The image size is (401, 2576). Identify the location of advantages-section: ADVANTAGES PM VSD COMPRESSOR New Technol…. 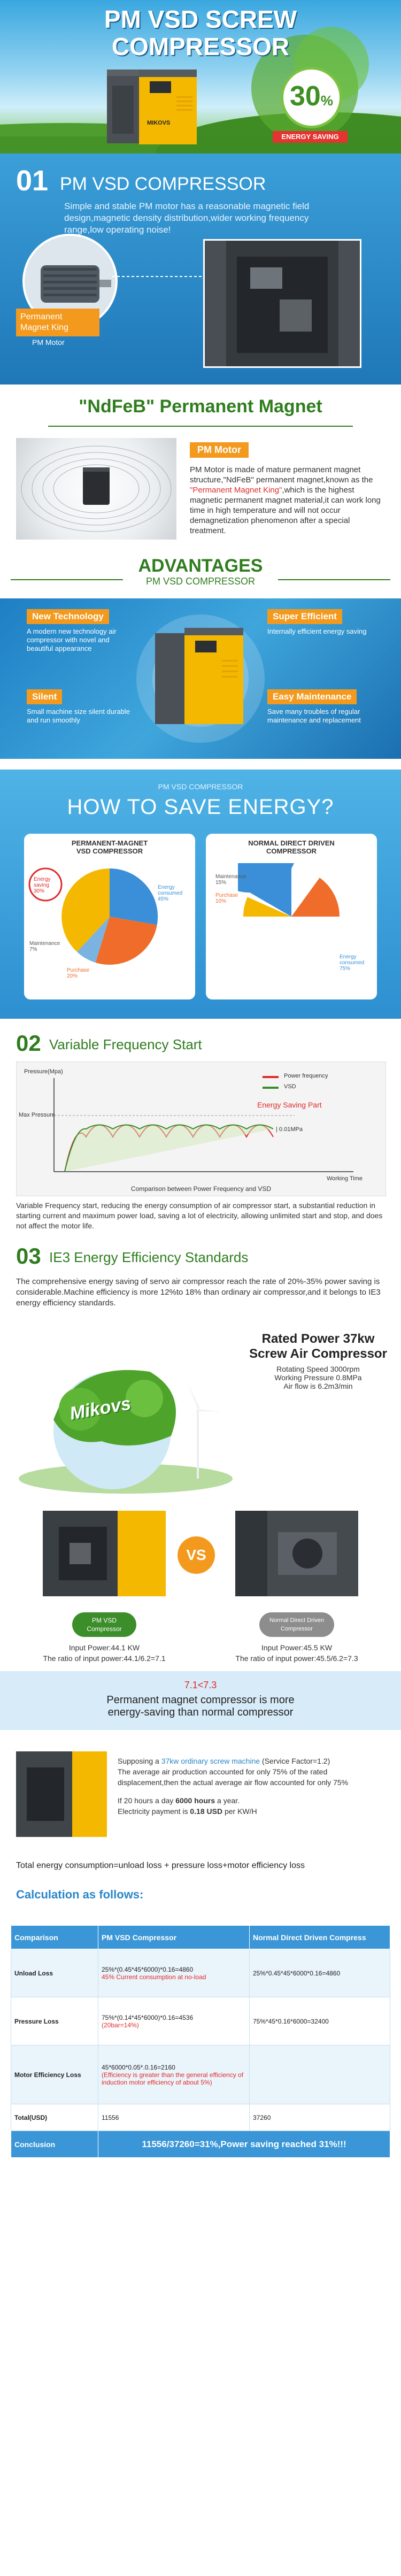
(200, 663).